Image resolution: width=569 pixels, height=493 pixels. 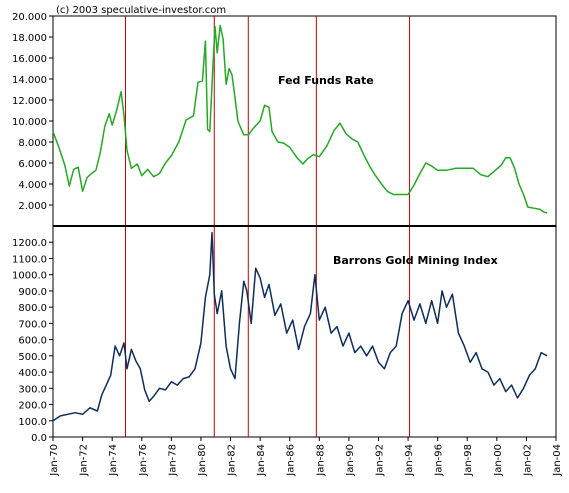 I want to click on x-tick-label: Jan-88, so click(x=320, y=460).